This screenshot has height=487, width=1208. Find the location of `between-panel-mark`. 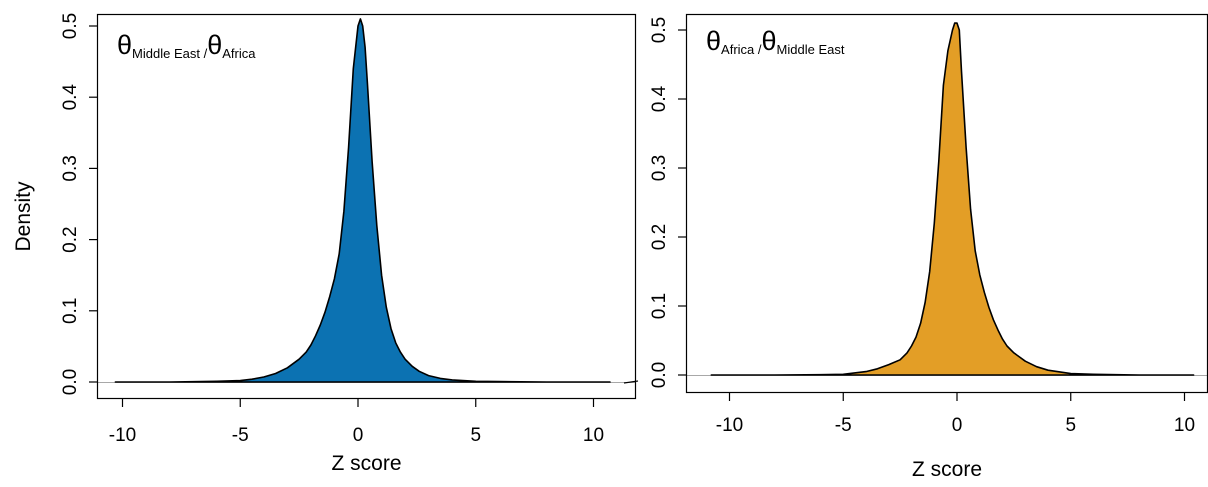

between-panel-mark is located at coordinates (631, 382).